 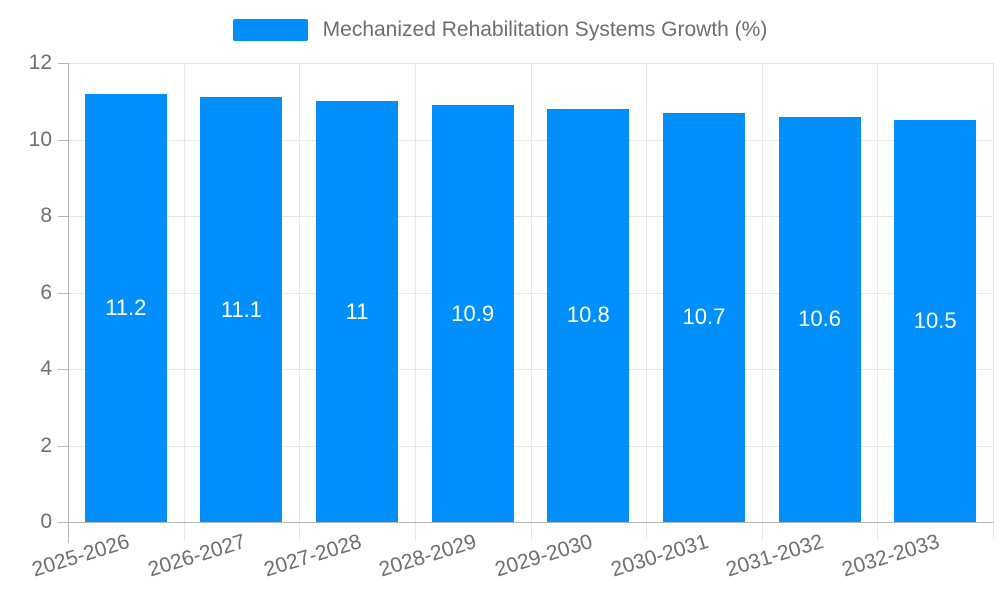 What do you see at coordinates (46, 445) in the screenshot?
I see `y-axis-tick-label: 2` at bounding box center [46, 445].